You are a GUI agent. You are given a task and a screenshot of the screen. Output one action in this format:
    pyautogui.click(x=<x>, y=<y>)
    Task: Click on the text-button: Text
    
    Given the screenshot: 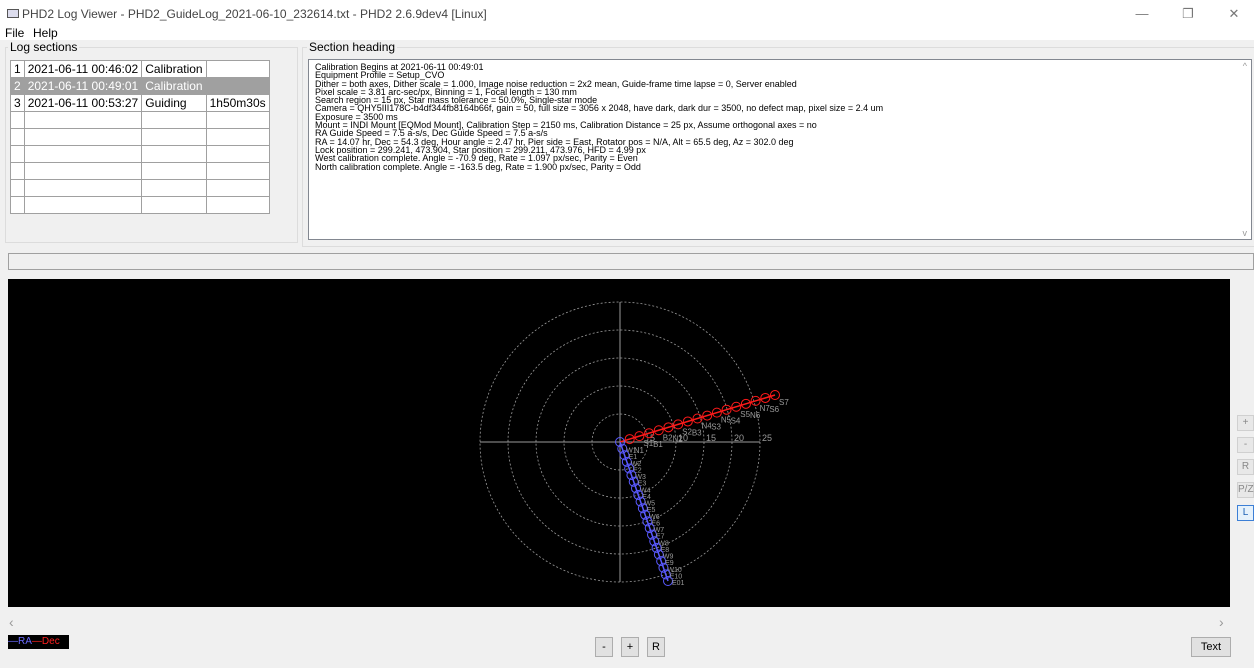 What is the action you would take?
    pyautogui.click(x=1211, y=647)
    